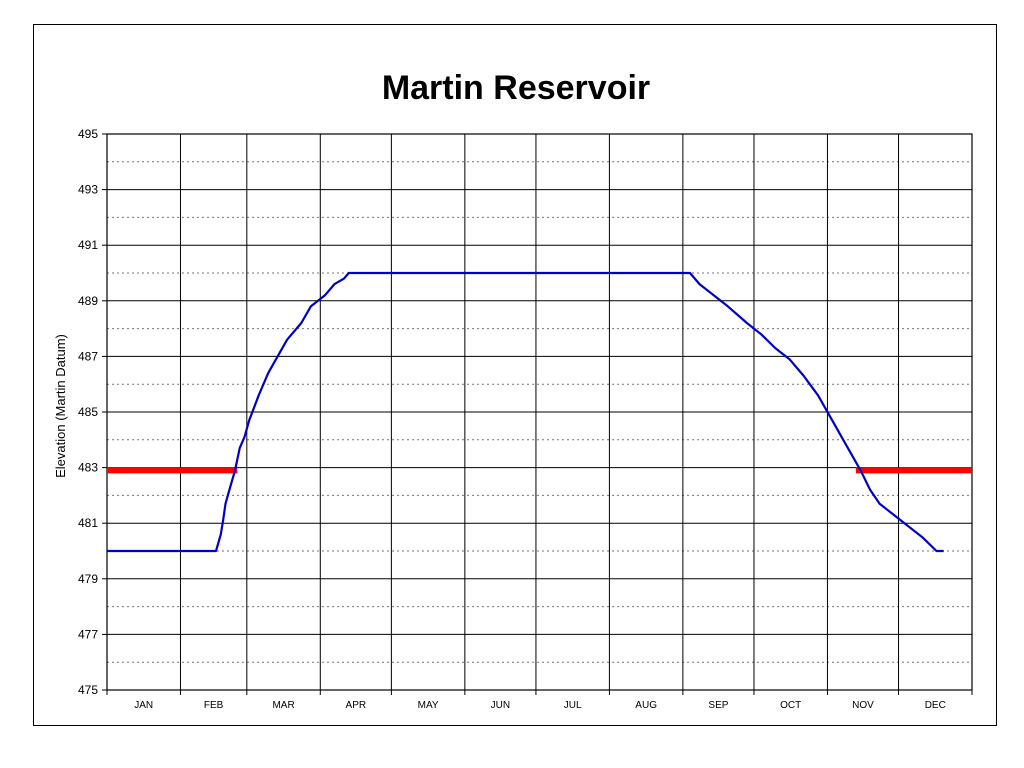 The height and width of the screenshot is (768, 1024). I want to click on x-tick-label: SEP, so click(718, 705).